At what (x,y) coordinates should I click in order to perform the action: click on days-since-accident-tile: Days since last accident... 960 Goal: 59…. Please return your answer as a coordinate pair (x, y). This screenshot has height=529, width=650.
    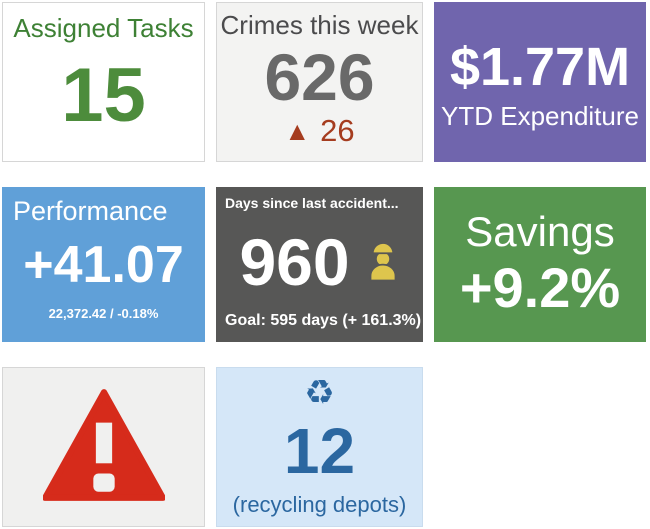
    Looking at the image, I should click on (319, 264).